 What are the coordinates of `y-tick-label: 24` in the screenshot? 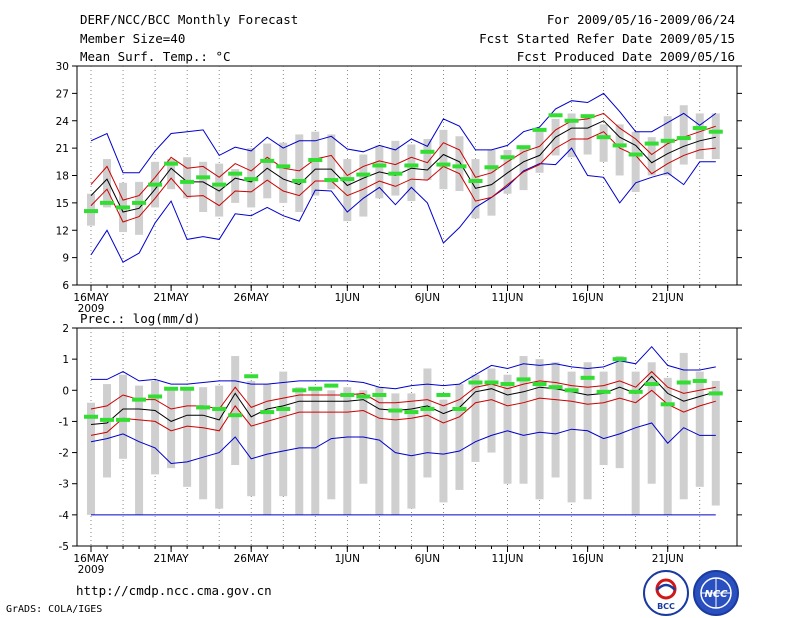 It's located at (63, 122).